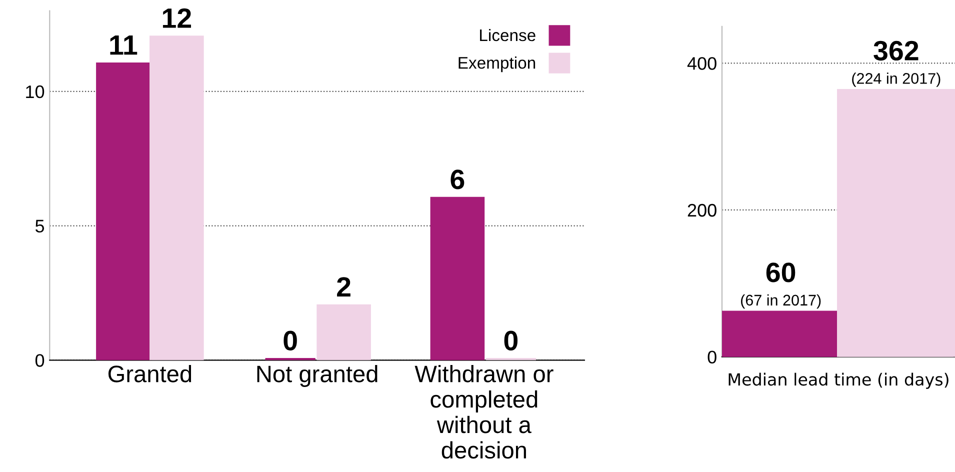  What do you see at coordinates (701, 63) in the screenshot?
I see `y-tick-label: 400` at bounding box center [701, 63].